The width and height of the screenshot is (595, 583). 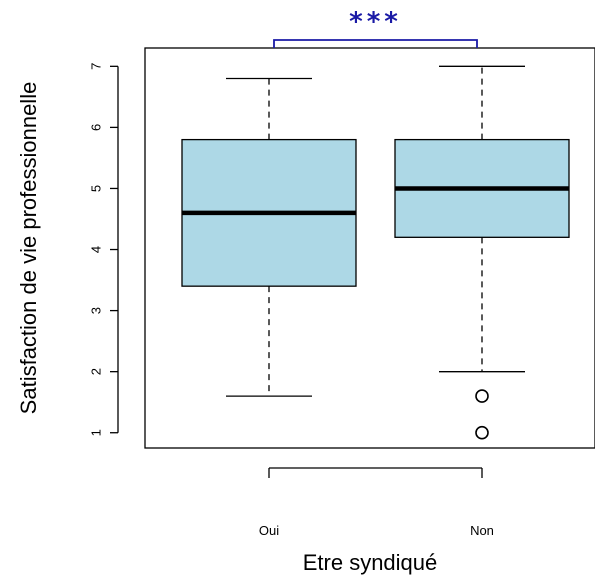 I want to click on y-tick-label: 1, so click(x=96, y=432).